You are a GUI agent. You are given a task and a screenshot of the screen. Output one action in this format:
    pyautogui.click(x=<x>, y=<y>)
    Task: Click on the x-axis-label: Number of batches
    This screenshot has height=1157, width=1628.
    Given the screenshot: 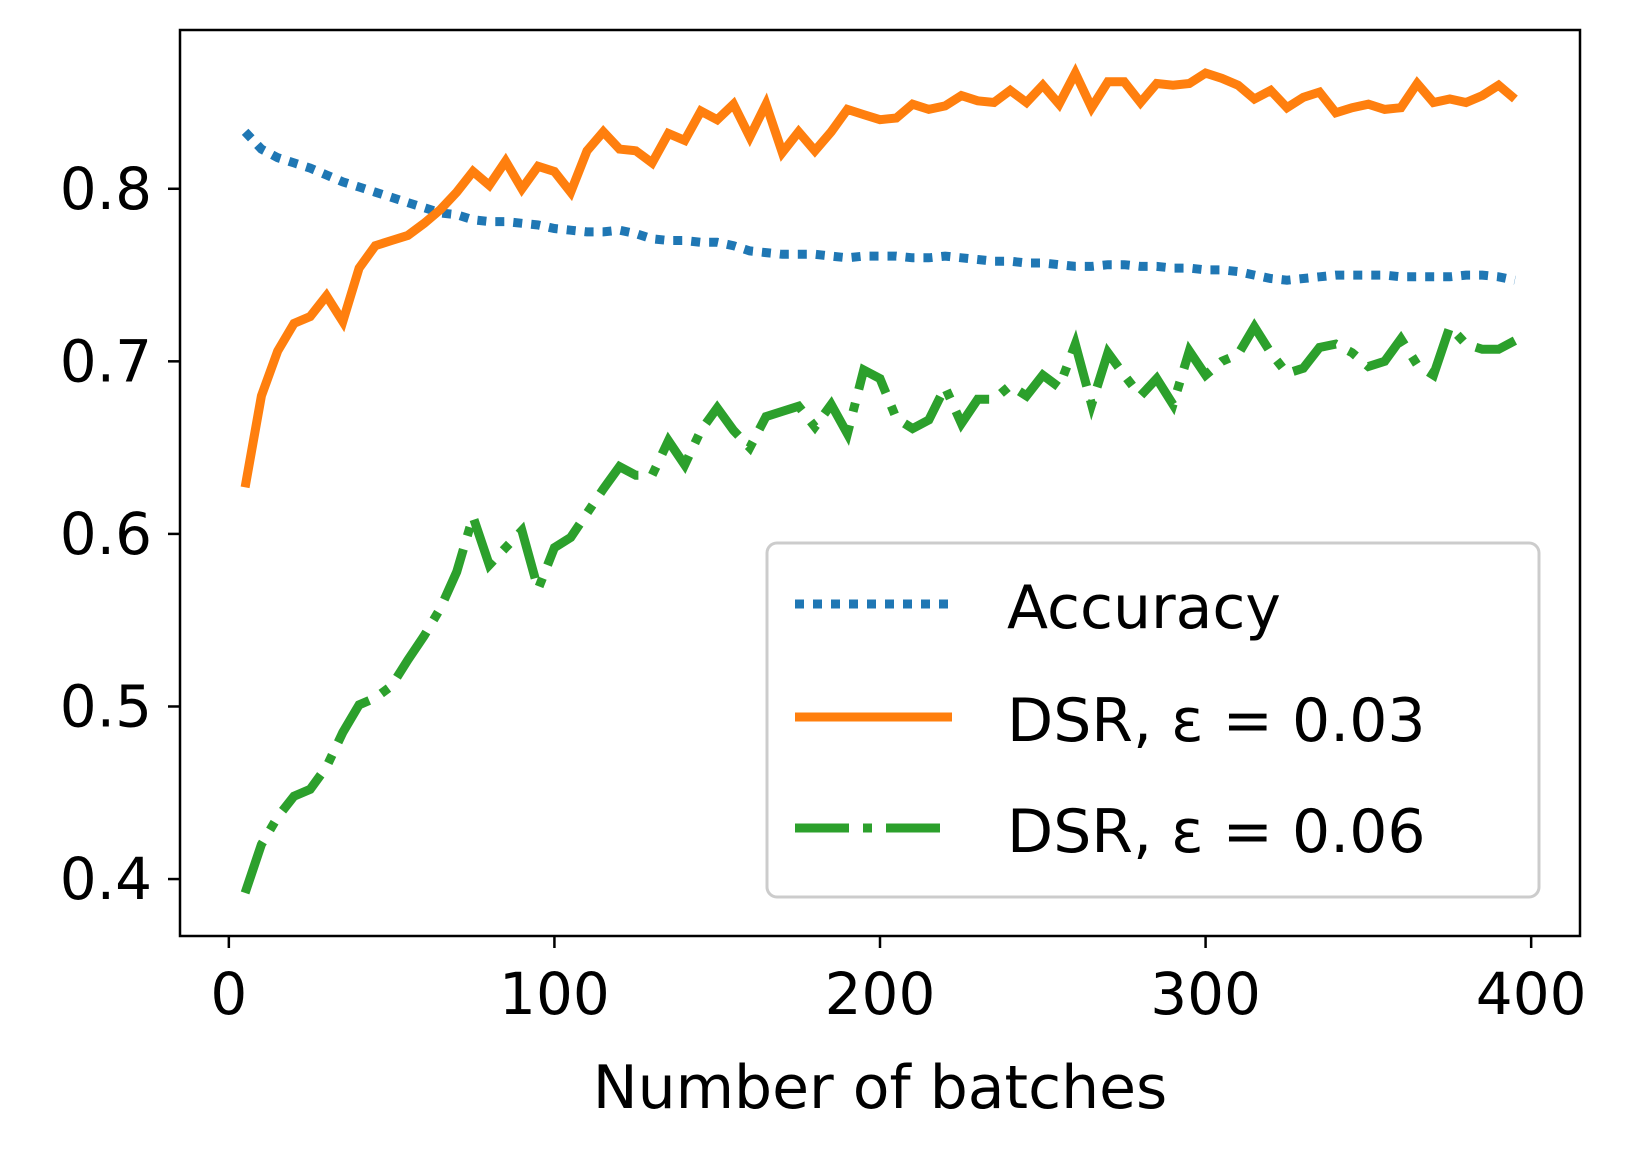 What is the action you would take?
    pyautogui.click(x=880, y=1088)
    